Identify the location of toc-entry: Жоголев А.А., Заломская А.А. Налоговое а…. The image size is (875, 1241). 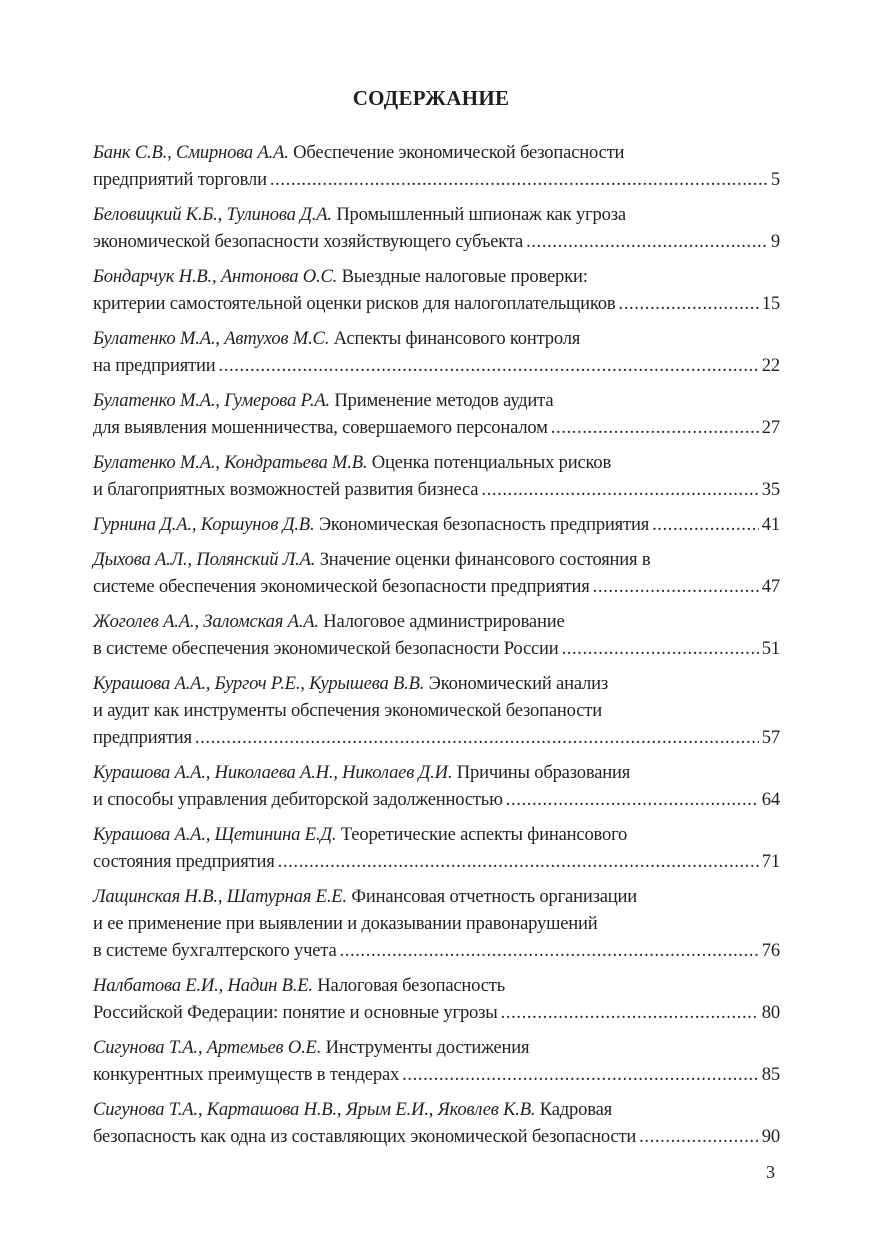
(436, 635).